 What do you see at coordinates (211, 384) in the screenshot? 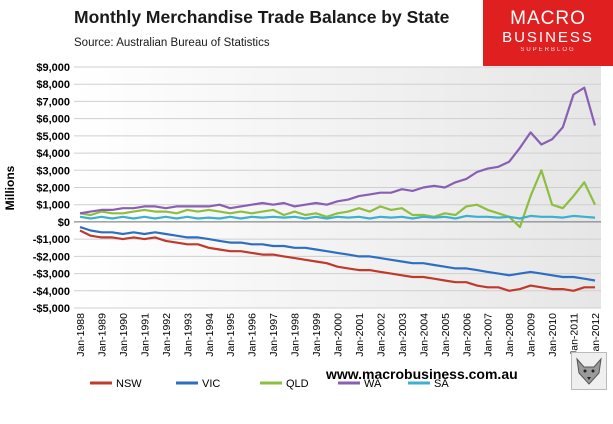
I see `legend-label: VIC` at bounding box center [211, 384].